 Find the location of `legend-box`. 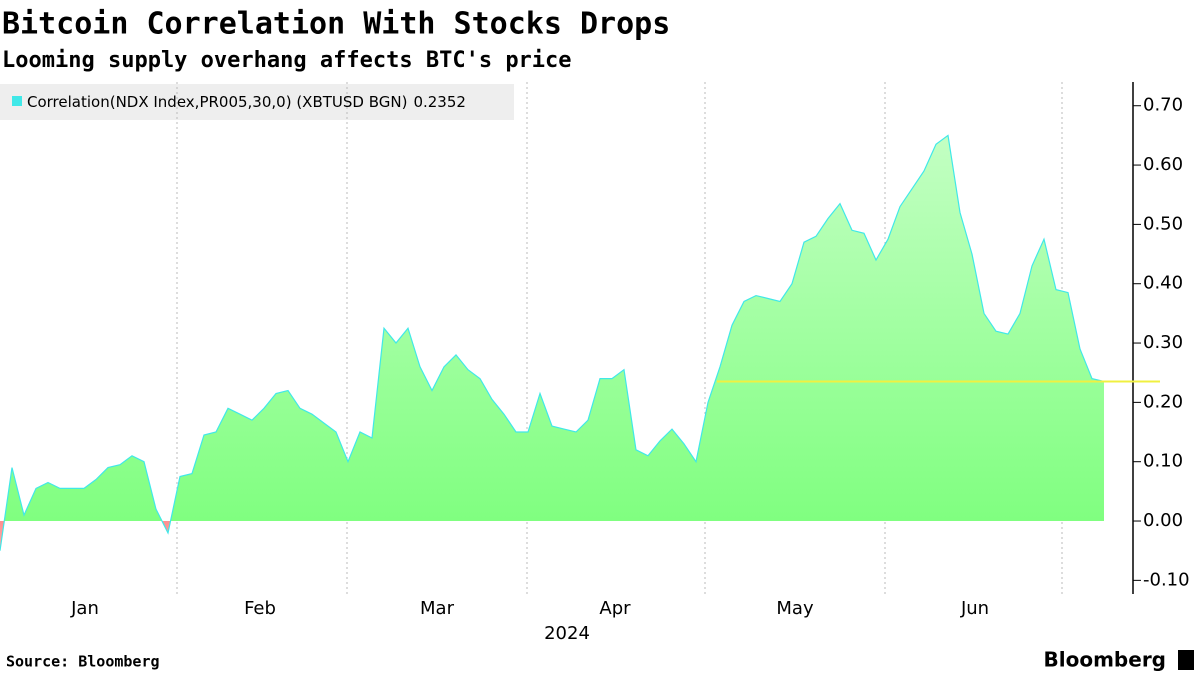

legend-box is located at coordinates (257, 102).